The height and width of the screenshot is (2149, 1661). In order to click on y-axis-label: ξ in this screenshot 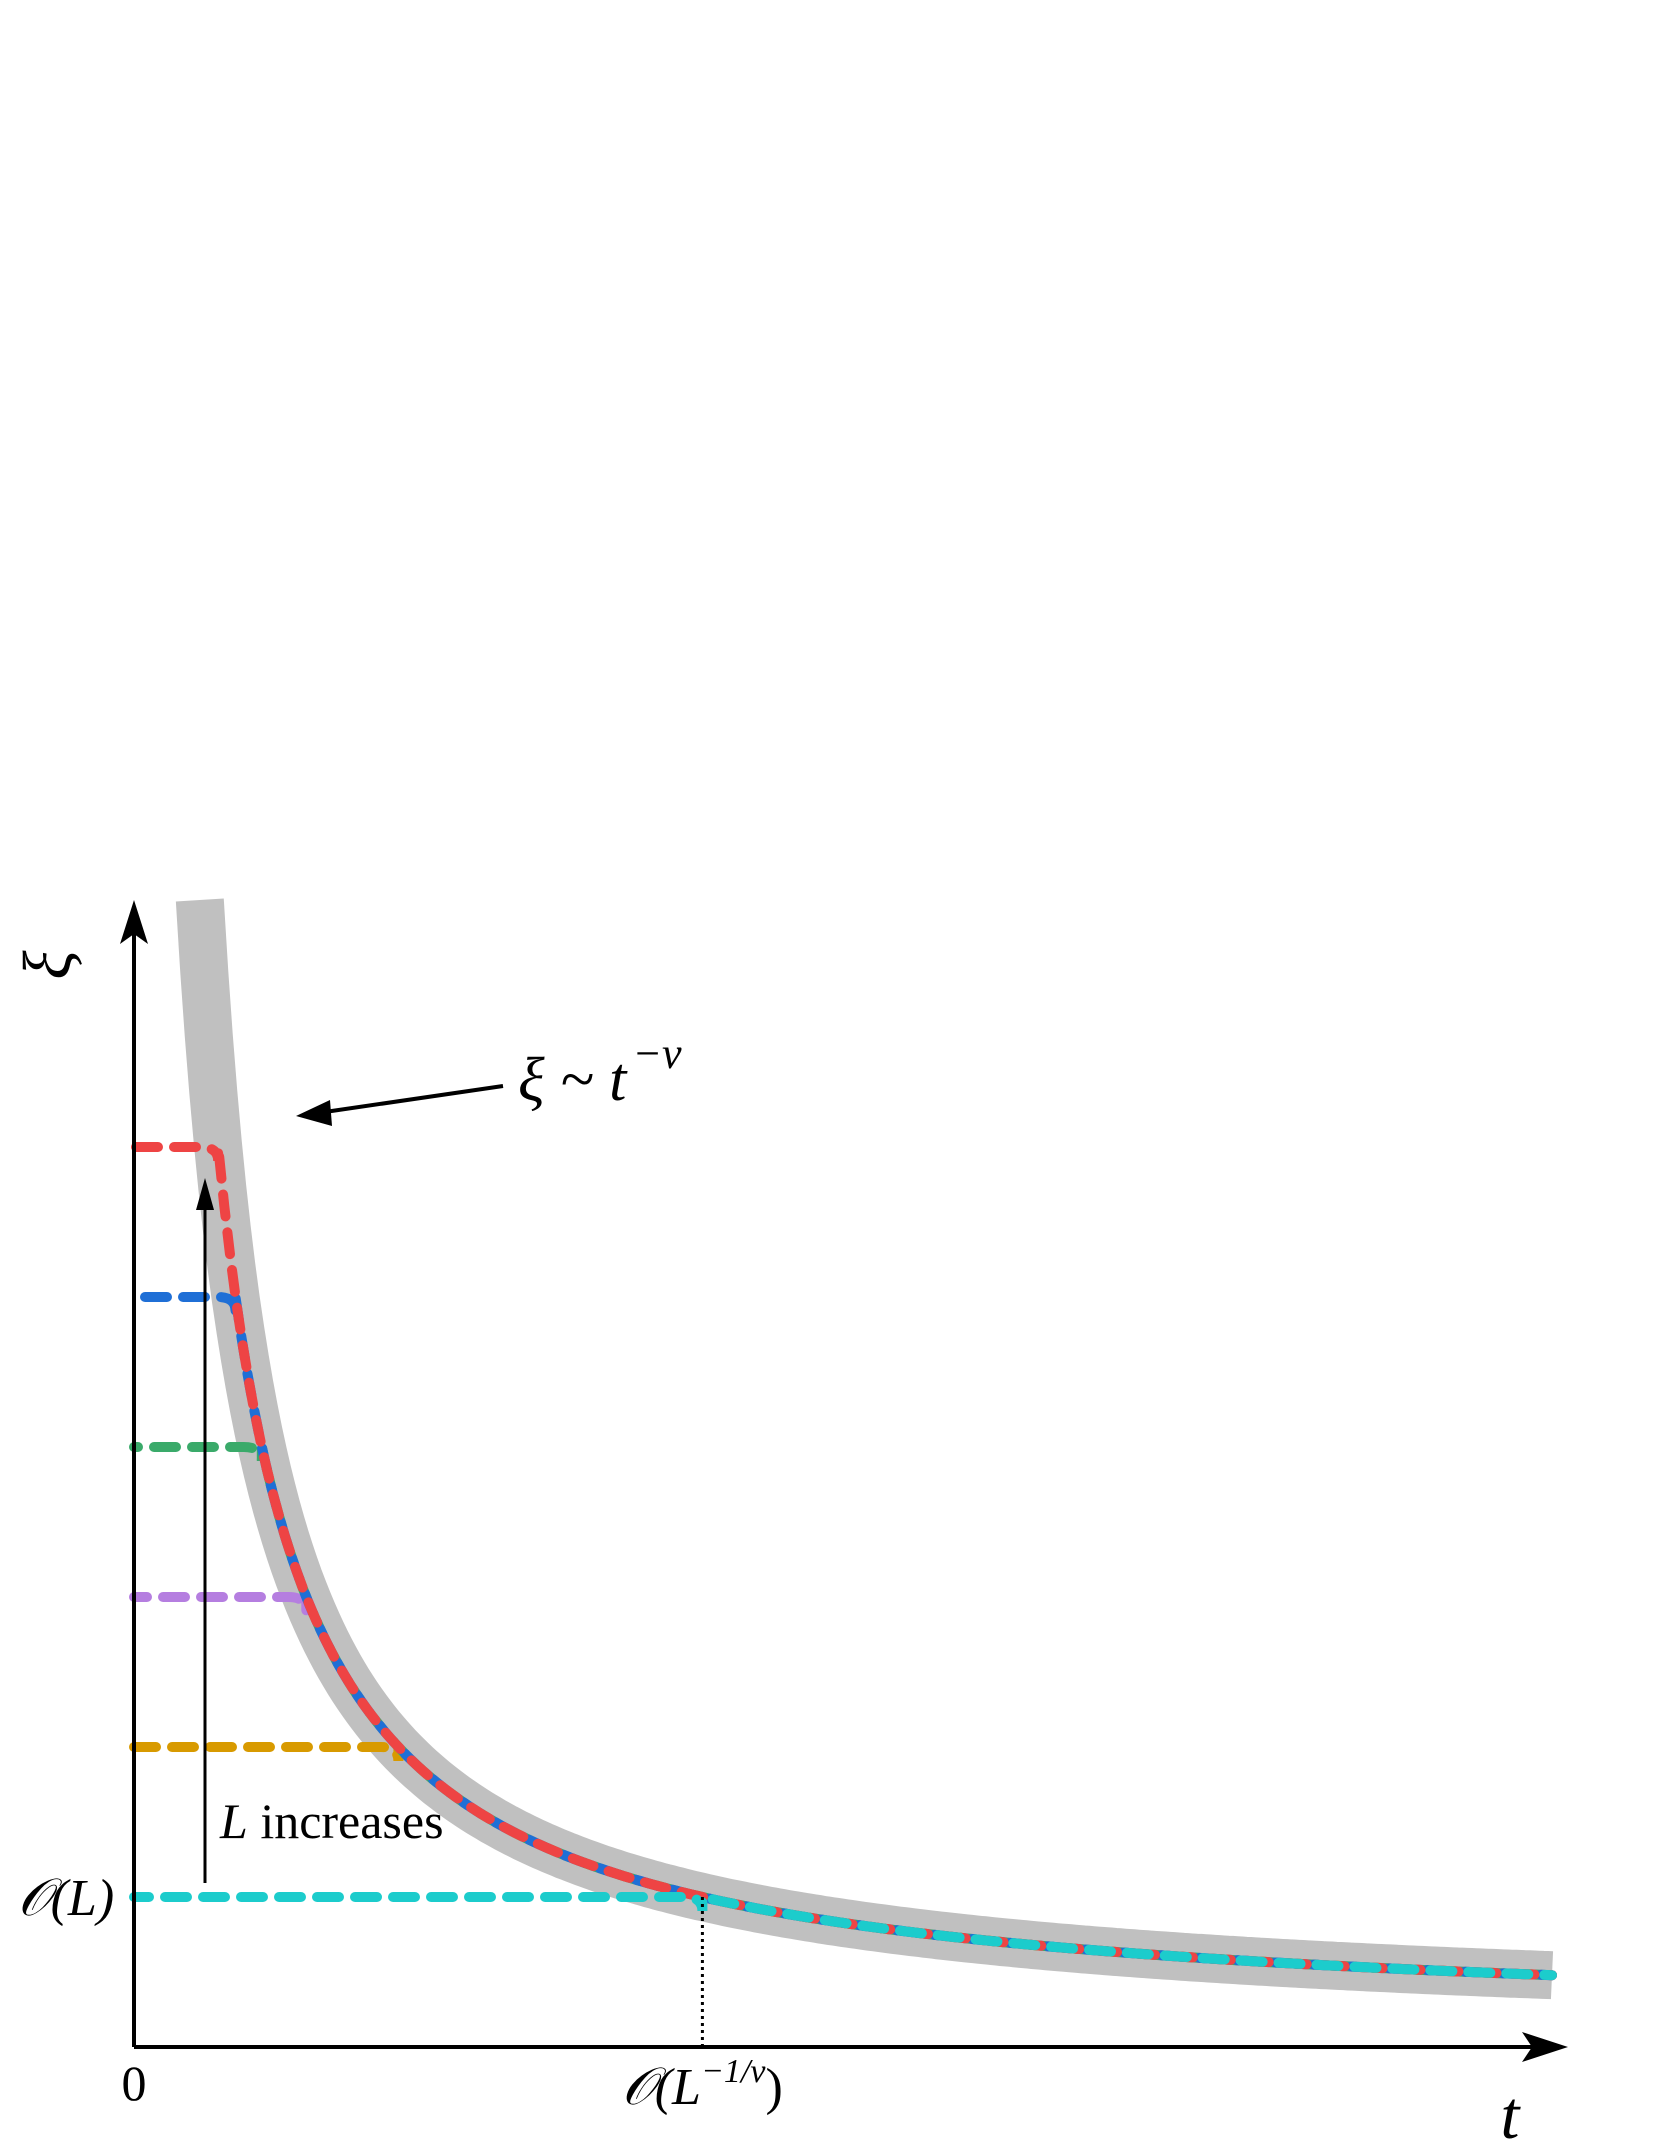, I will do `click(47, 965)`.